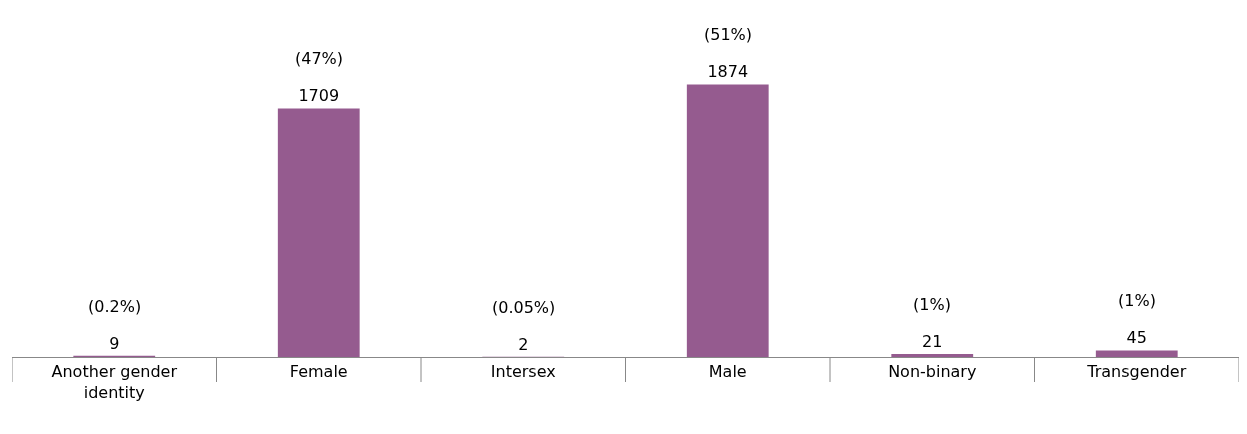 The height and width of the screenshot is (434, 1247). I want to click on annotation: (0.2%), so click(115, 306).